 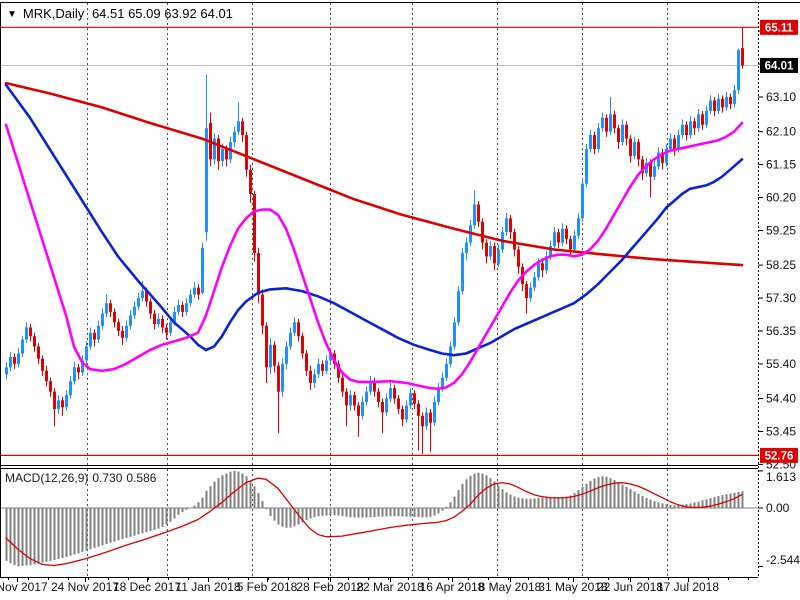 I want to click on price-tick-label: 54.40, so click(x=781, y=399).